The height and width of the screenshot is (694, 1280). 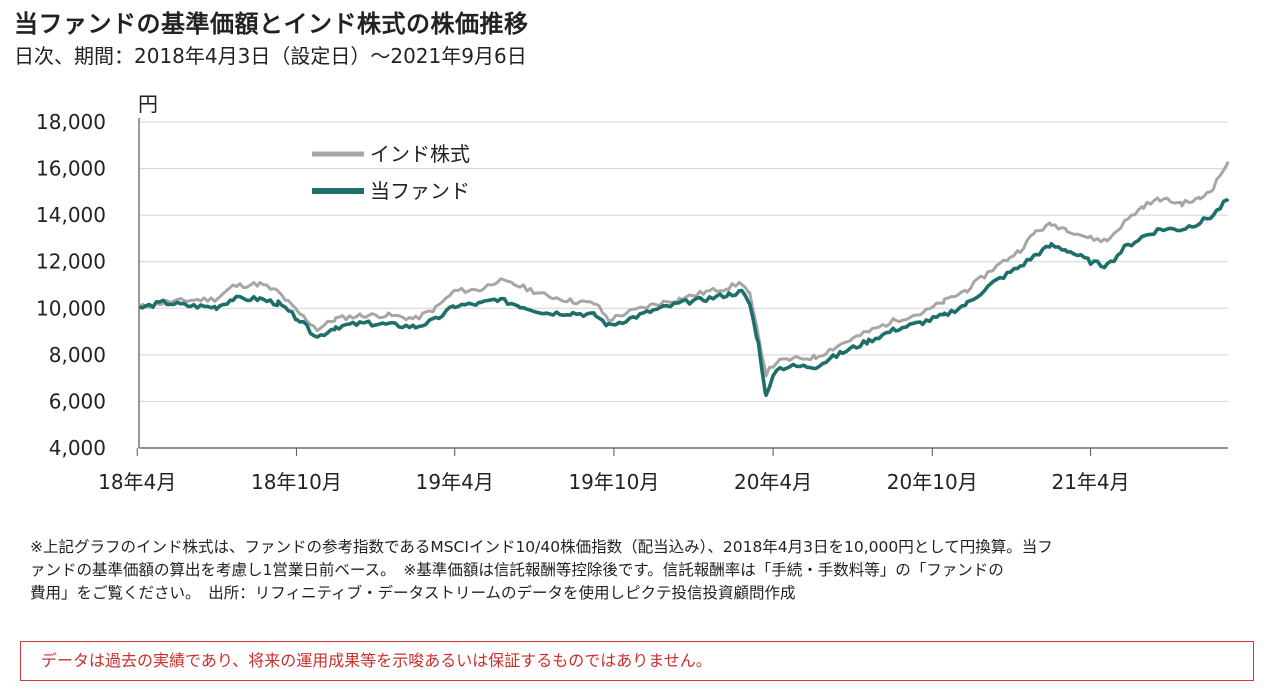 I want to click on x-tick-label: 20年4月, so click(x=773, y=482).